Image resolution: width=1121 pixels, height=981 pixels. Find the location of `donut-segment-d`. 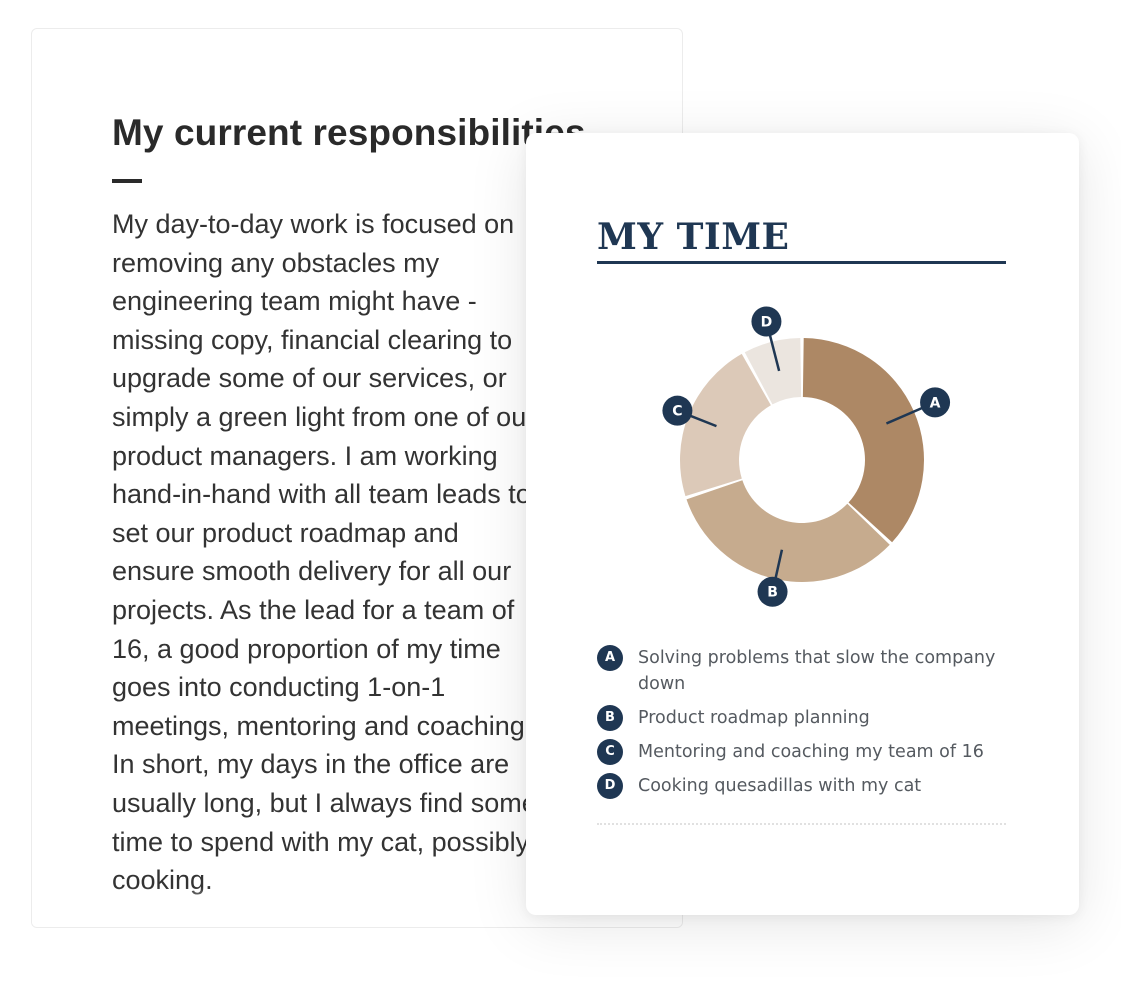

donut-segment-d is located at coordinates (773, 371).